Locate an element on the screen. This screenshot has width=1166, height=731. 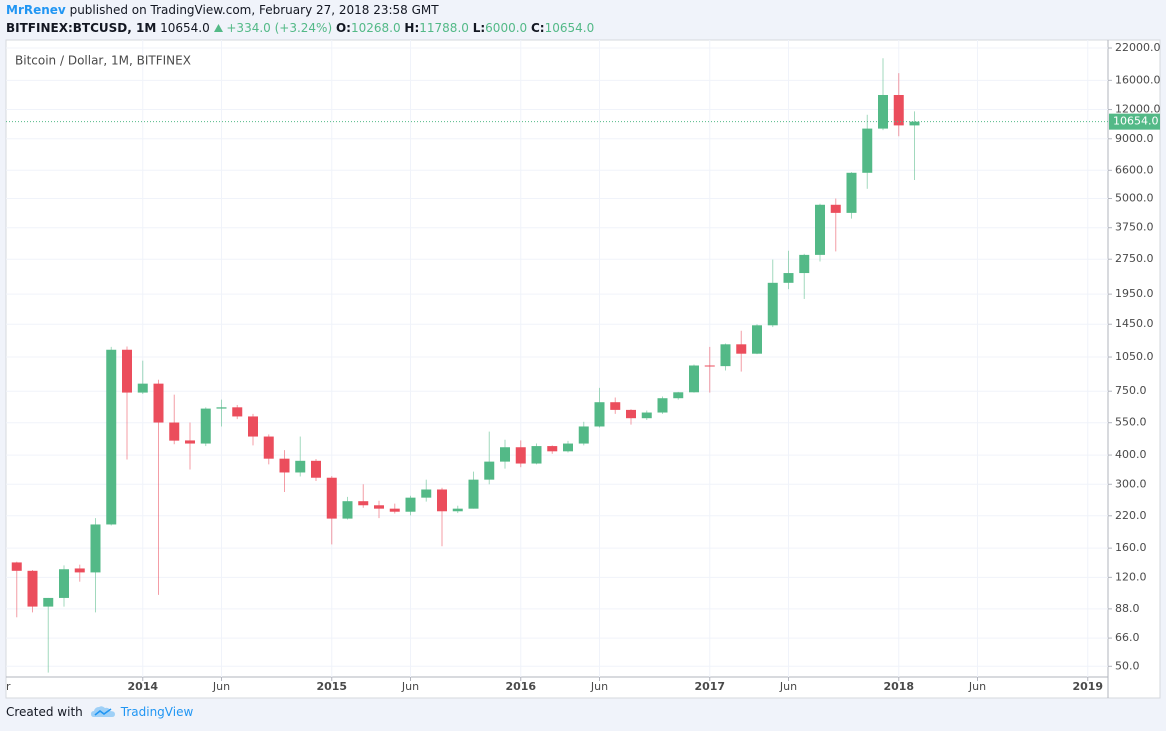
y-tick-label: 120.0 is located at coordinates (1131, 576).